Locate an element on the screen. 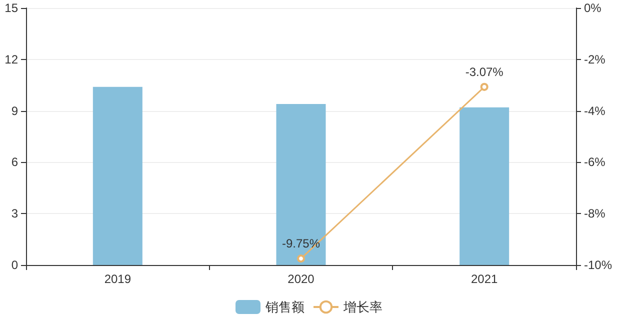 This screenshot has height=321, width=618. x-tick-label: 2019 is located at coordinates (118, 279).